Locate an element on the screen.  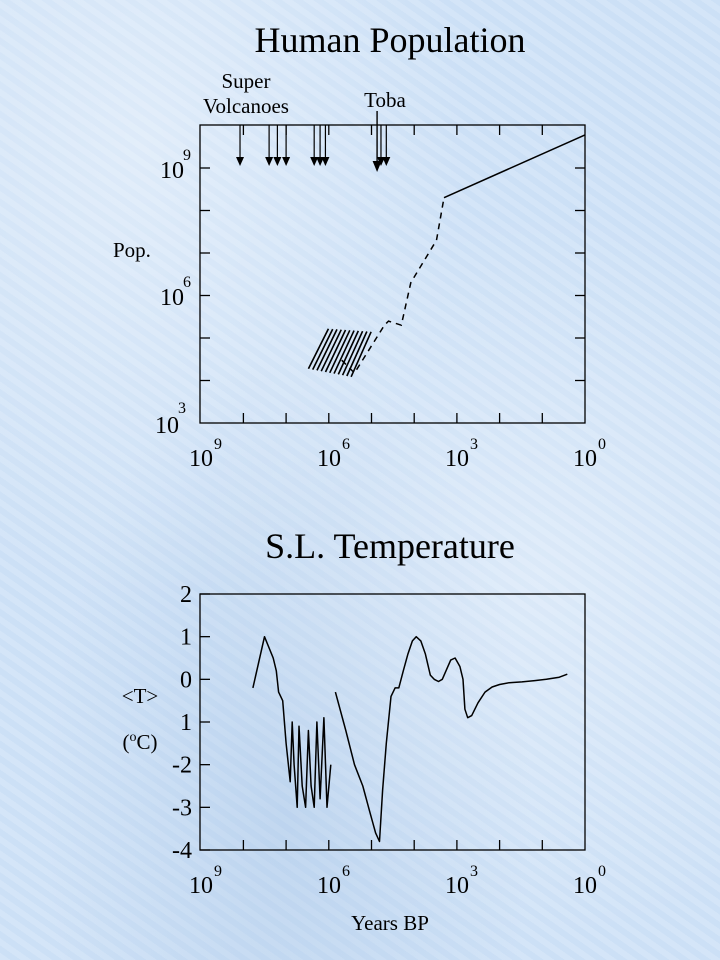
population-y-tick-label-1e9: 10 9 is located at coordinates (175, 165).